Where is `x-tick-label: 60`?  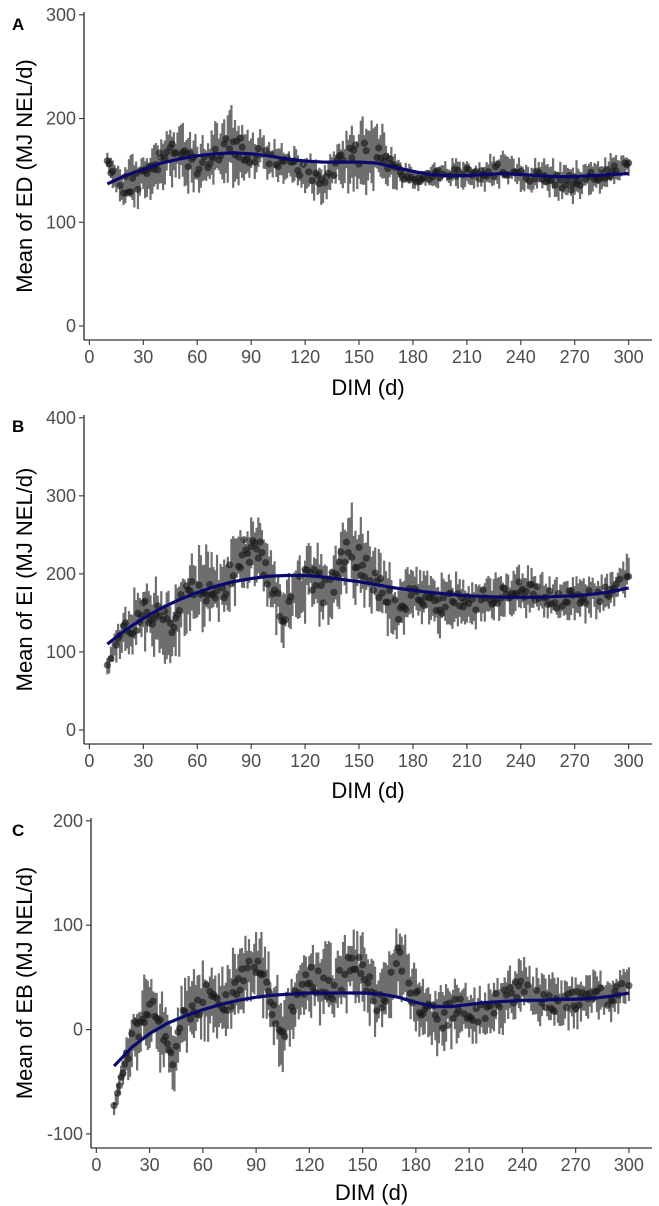
x-tick-label: 60 is located at coordinates (203, 1165).